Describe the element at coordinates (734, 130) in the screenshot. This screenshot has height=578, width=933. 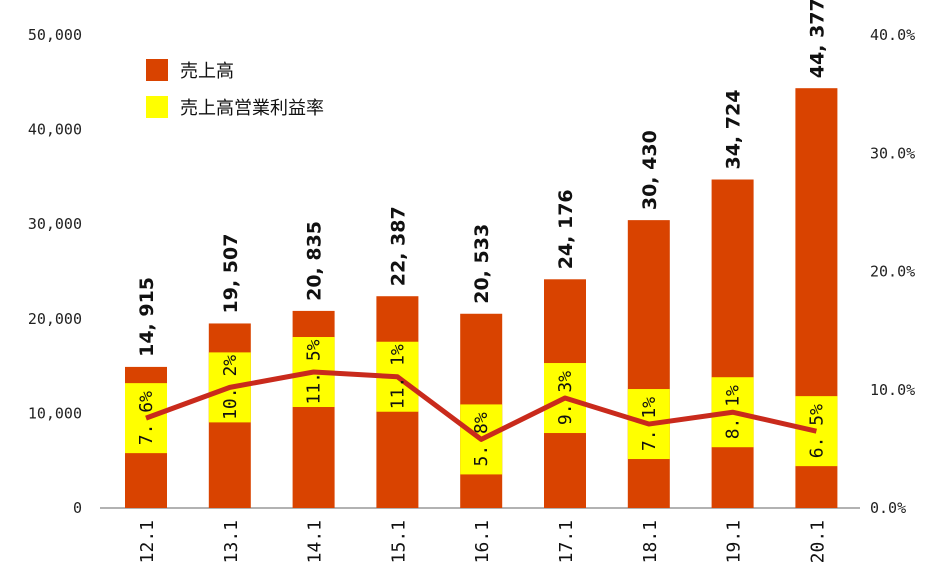
I see `bar-value-label: 34, 724` at that location.